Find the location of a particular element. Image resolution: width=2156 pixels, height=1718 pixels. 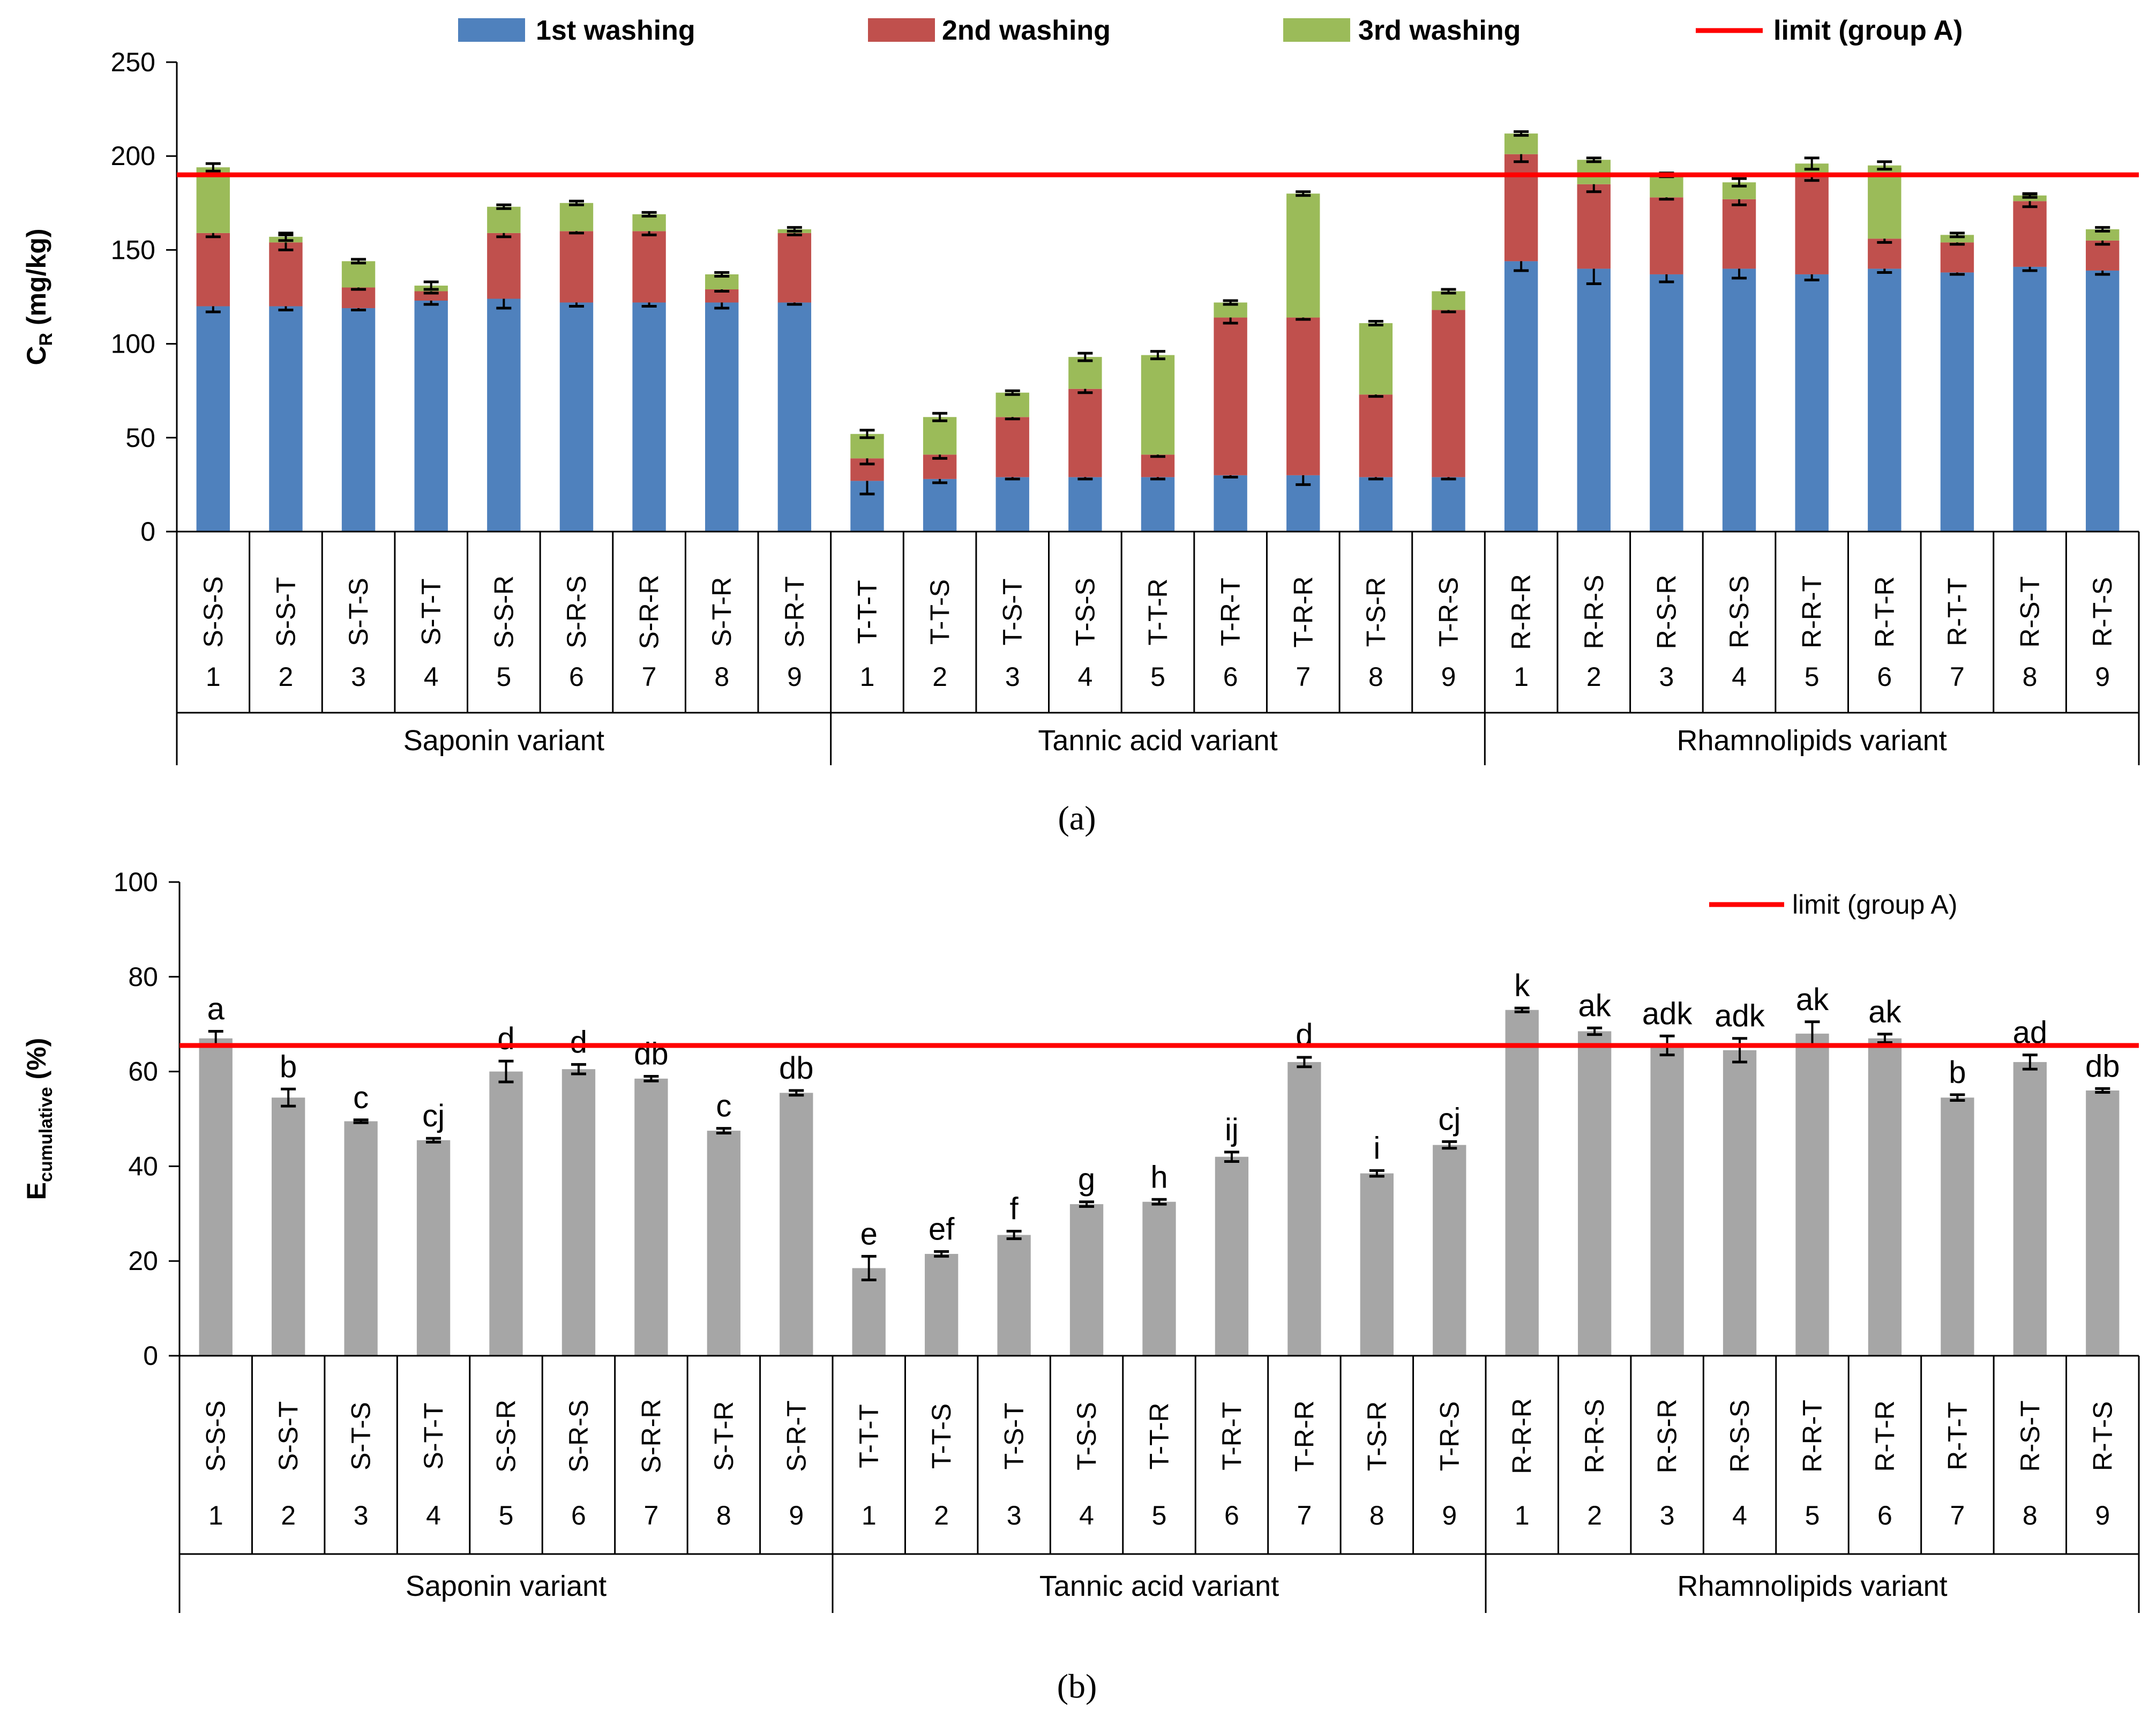

chart-a-category-label-3: S-T-T is located at coordinates (431, 612).